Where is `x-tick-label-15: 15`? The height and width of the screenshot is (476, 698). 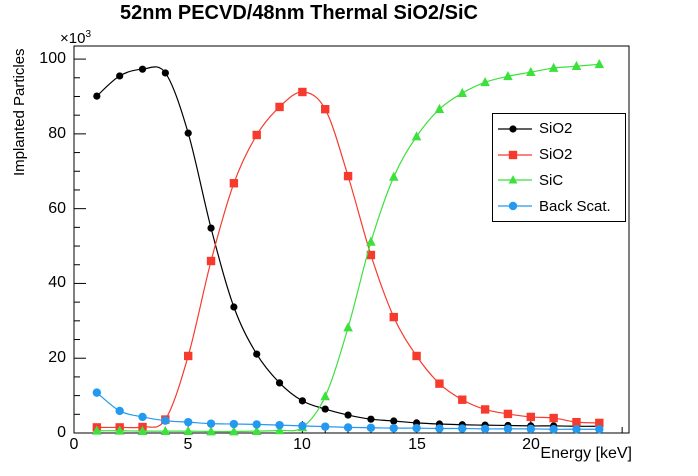
x-tick-label-15: 15 is located at coordinates (417, 444).